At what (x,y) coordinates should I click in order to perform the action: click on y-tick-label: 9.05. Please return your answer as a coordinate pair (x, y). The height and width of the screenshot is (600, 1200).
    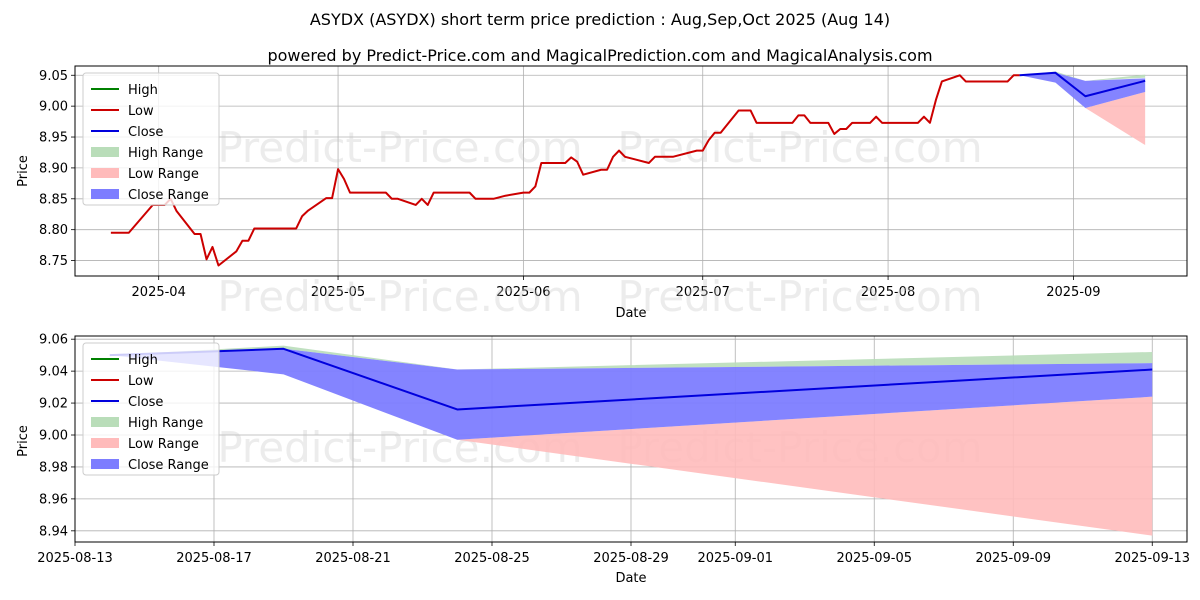
    Looking at the image, I should click on (53, 76).